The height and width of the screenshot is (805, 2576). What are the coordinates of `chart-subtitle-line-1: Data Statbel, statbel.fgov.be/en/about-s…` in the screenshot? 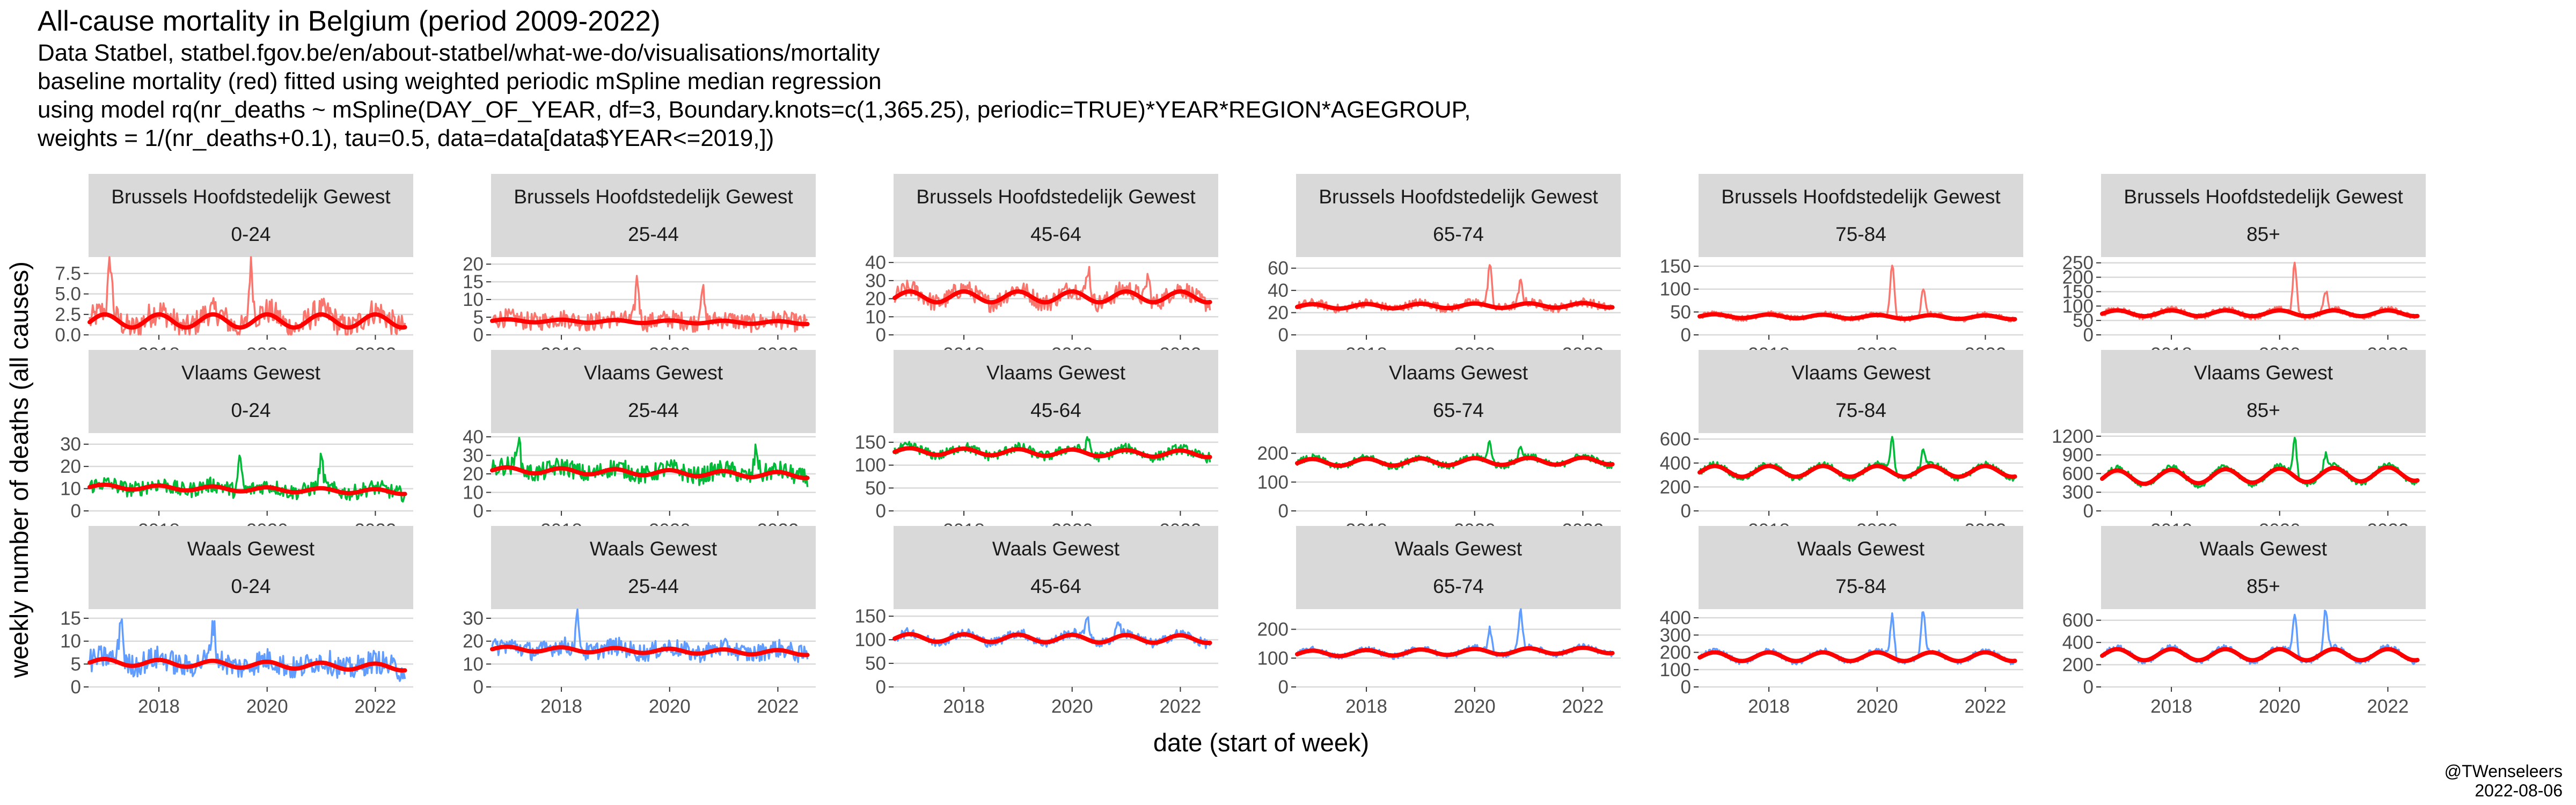 It's located at (459, 53).